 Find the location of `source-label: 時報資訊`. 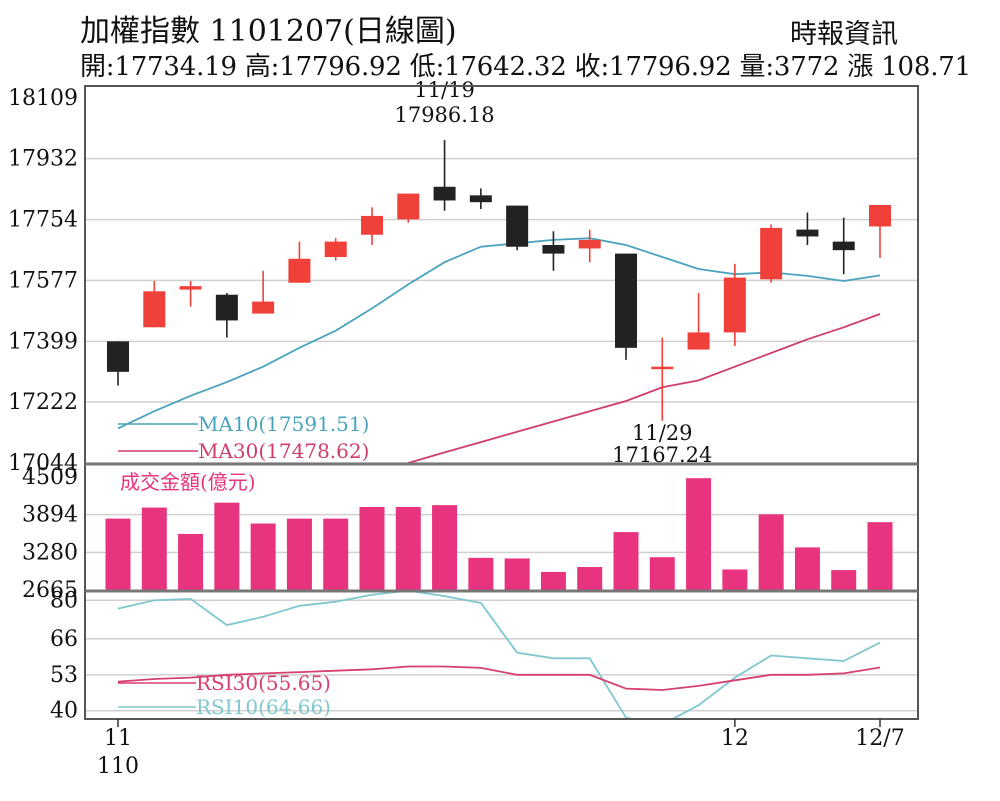

source-label: 時報資訊 is located at coordinates (844, 34).